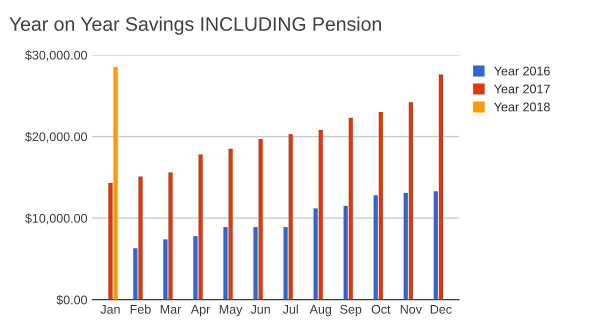 The image size is (596, 333). Describe the element at coordinates (411, 309) in the screenshot. I see `x-tick-label: Nov` at that location.